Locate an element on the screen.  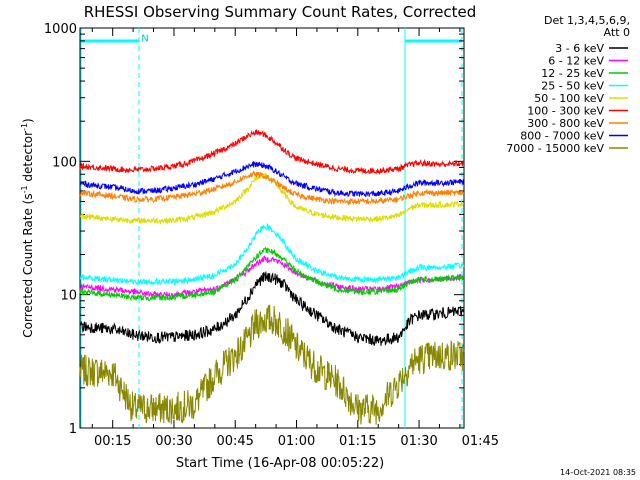
y-label-sup2: -1 is located at coordinates (24, 127).